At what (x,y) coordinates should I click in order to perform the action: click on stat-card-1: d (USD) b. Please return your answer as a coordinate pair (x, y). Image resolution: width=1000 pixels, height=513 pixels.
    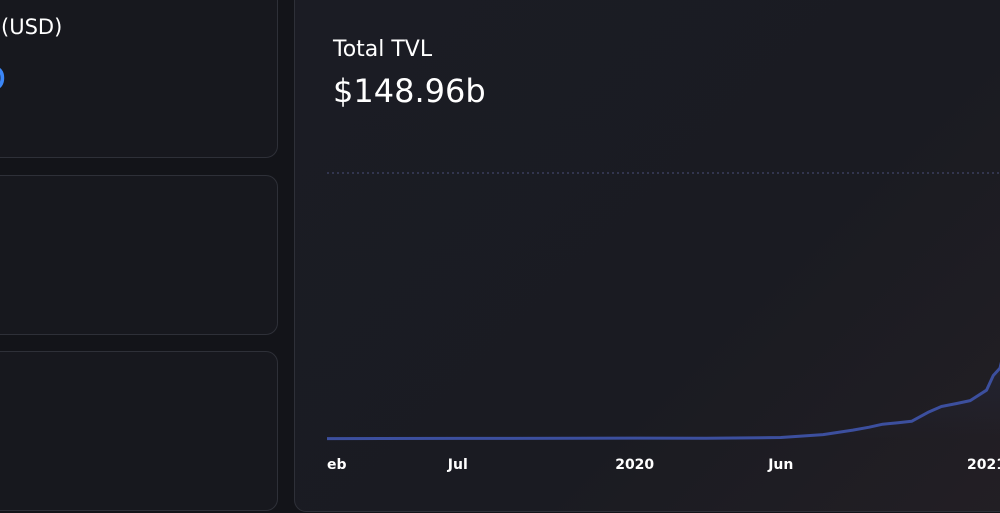
    Looking at the image, I should click on (139, 79).